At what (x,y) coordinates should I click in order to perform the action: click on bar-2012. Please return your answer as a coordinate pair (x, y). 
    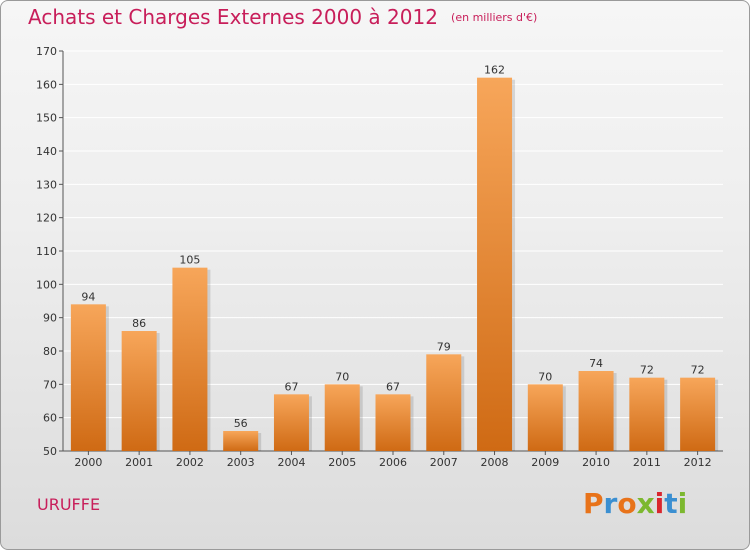
    Looking at the image, I should click on (698, 414).